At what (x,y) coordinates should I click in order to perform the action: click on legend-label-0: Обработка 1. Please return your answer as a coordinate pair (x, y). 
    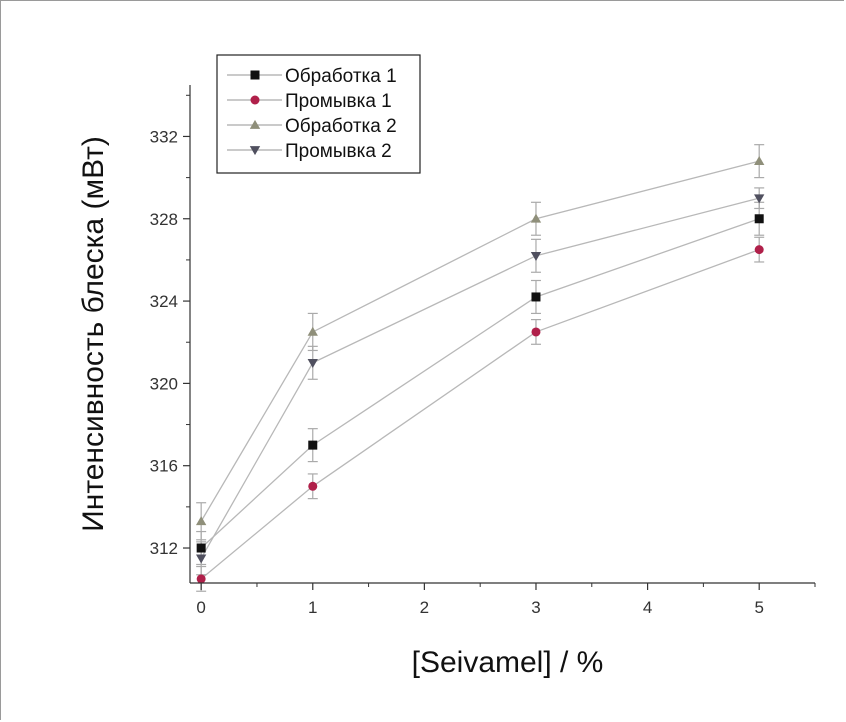
    Looking at the image, I should click on (341, 76).